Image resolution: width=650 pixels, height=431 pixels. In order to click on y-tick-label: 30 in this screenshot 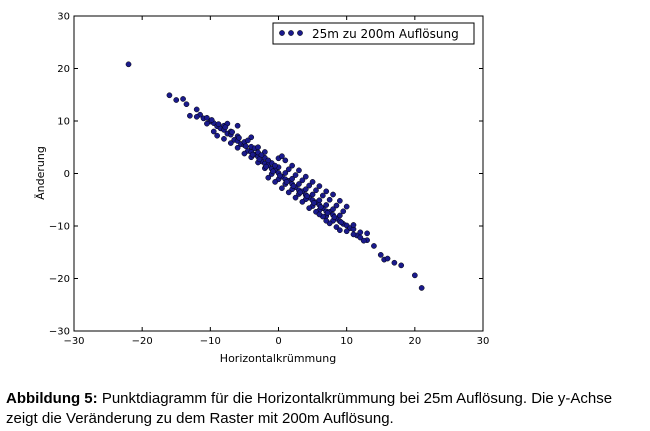, I will do `click(63, 17)`.